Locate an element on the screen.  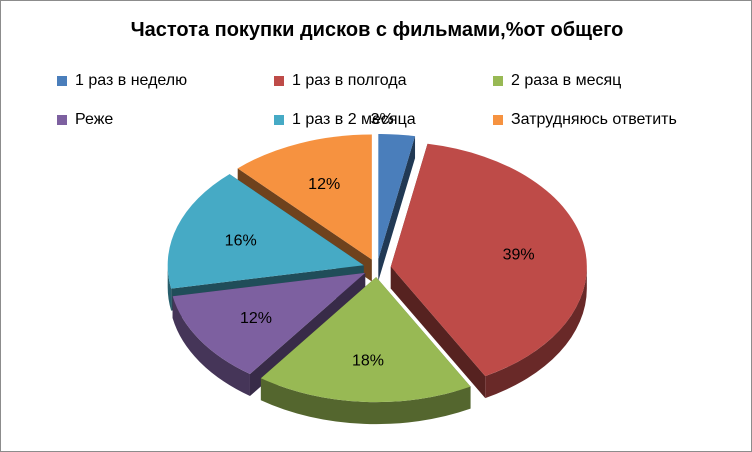
legend-item-3: 2 раза в месяц is located at coordinates (557, 81).